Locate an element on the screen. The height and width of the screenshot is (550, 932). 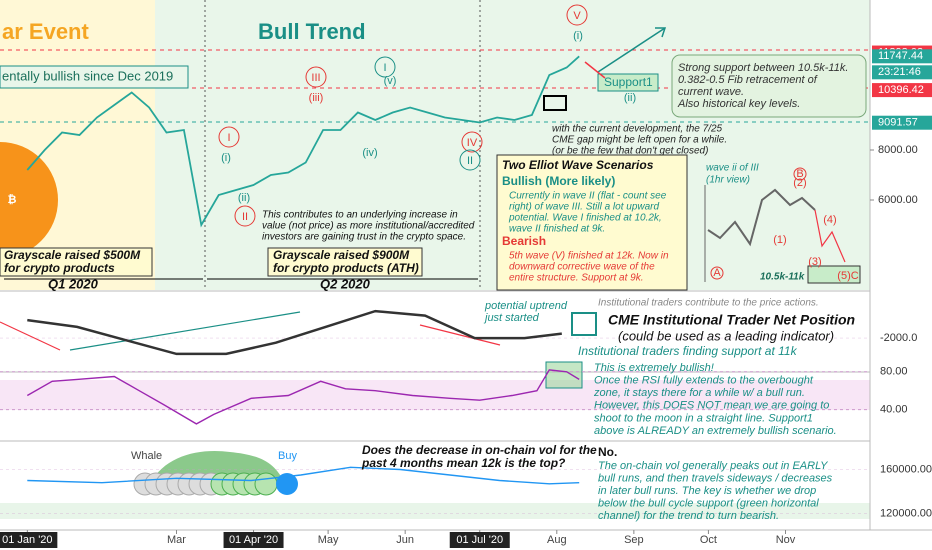
x-tick-label: Sep is located at coordinates (634, 540).